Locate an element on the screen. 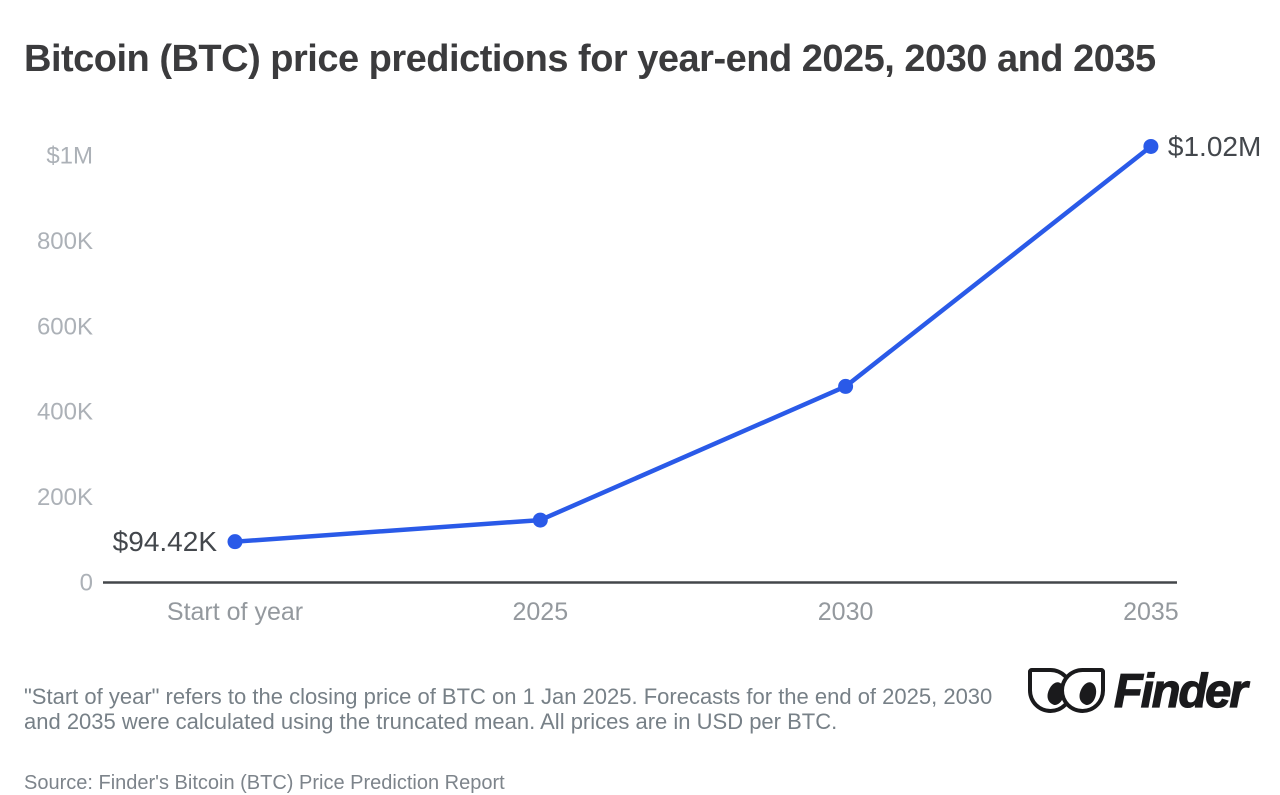  x-axis-tick-label: 2030 is located at coordinates (846, 612).